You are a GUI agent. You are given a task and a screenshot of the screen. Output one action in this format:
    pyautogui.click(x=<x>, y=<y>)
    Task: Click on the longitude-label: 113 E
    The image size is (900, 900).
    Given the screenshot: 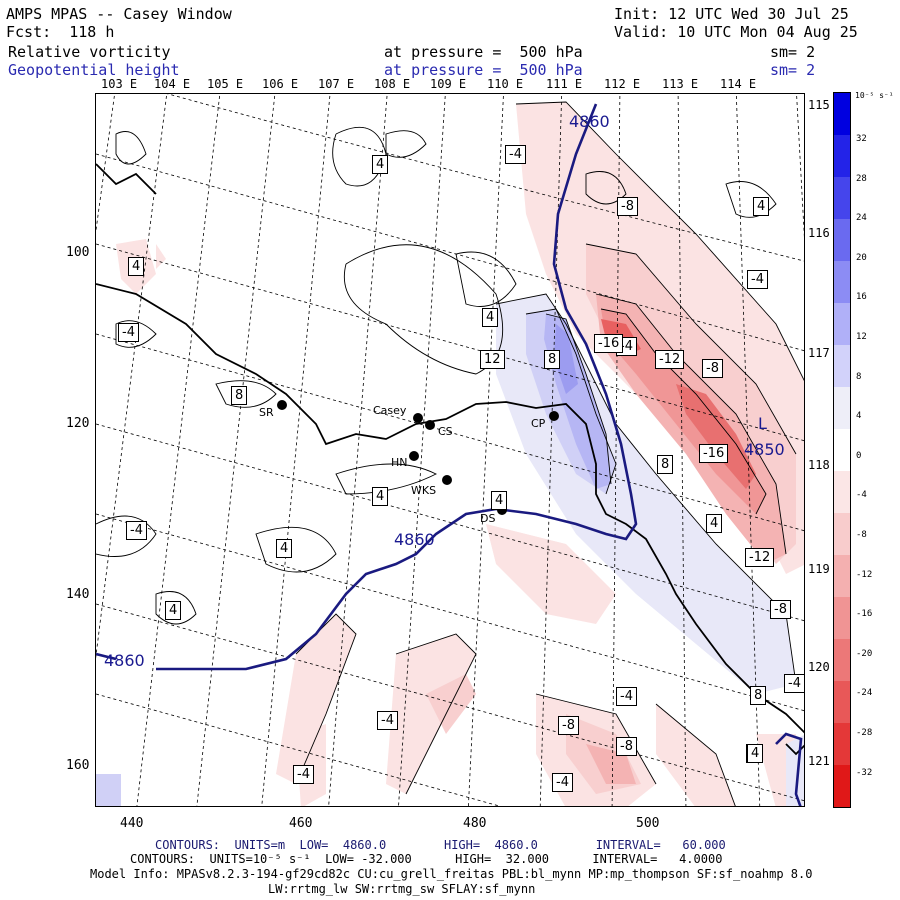 What is the action you would take?
    pyautogui.click(x=680, y=84)
    